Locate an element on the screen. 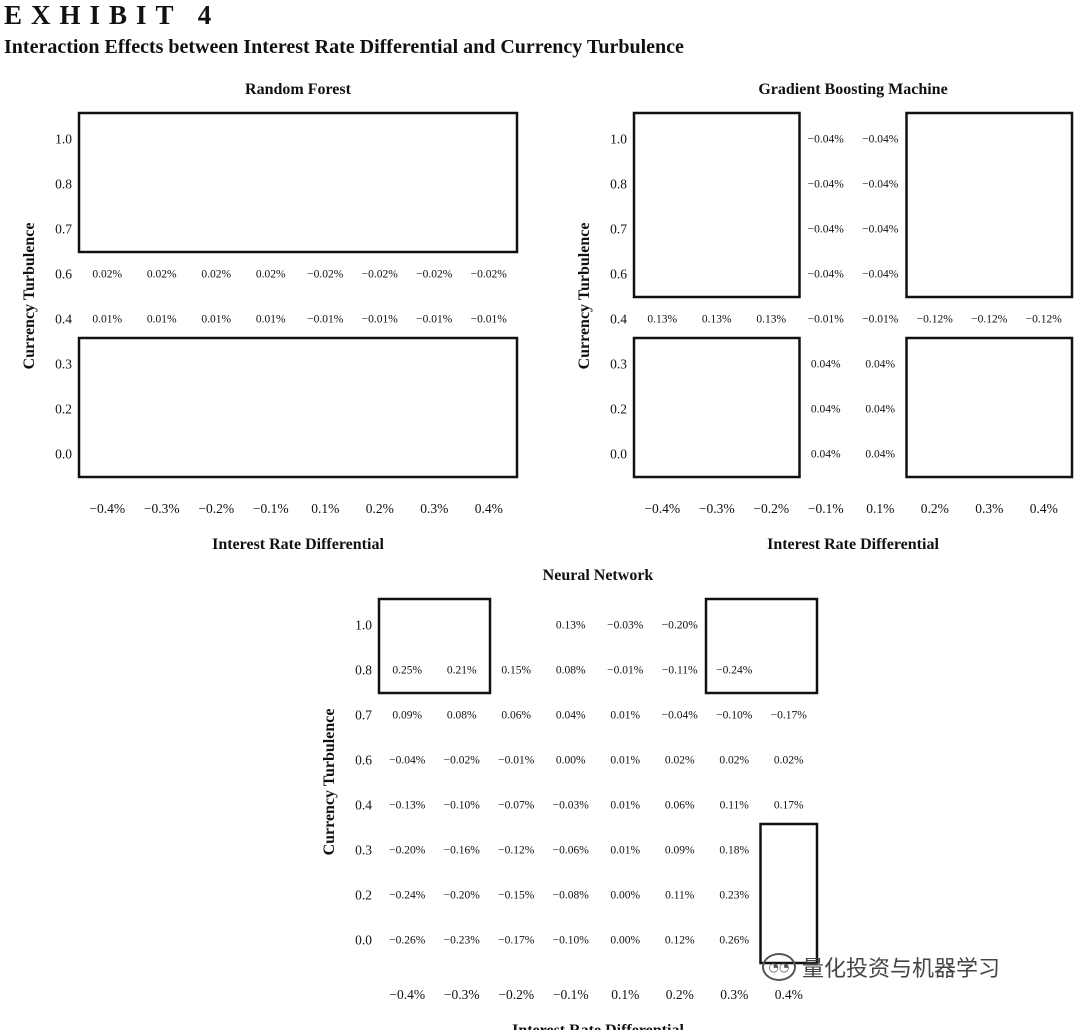  cell-value: −0.07% is located at coordinates (516, 806).